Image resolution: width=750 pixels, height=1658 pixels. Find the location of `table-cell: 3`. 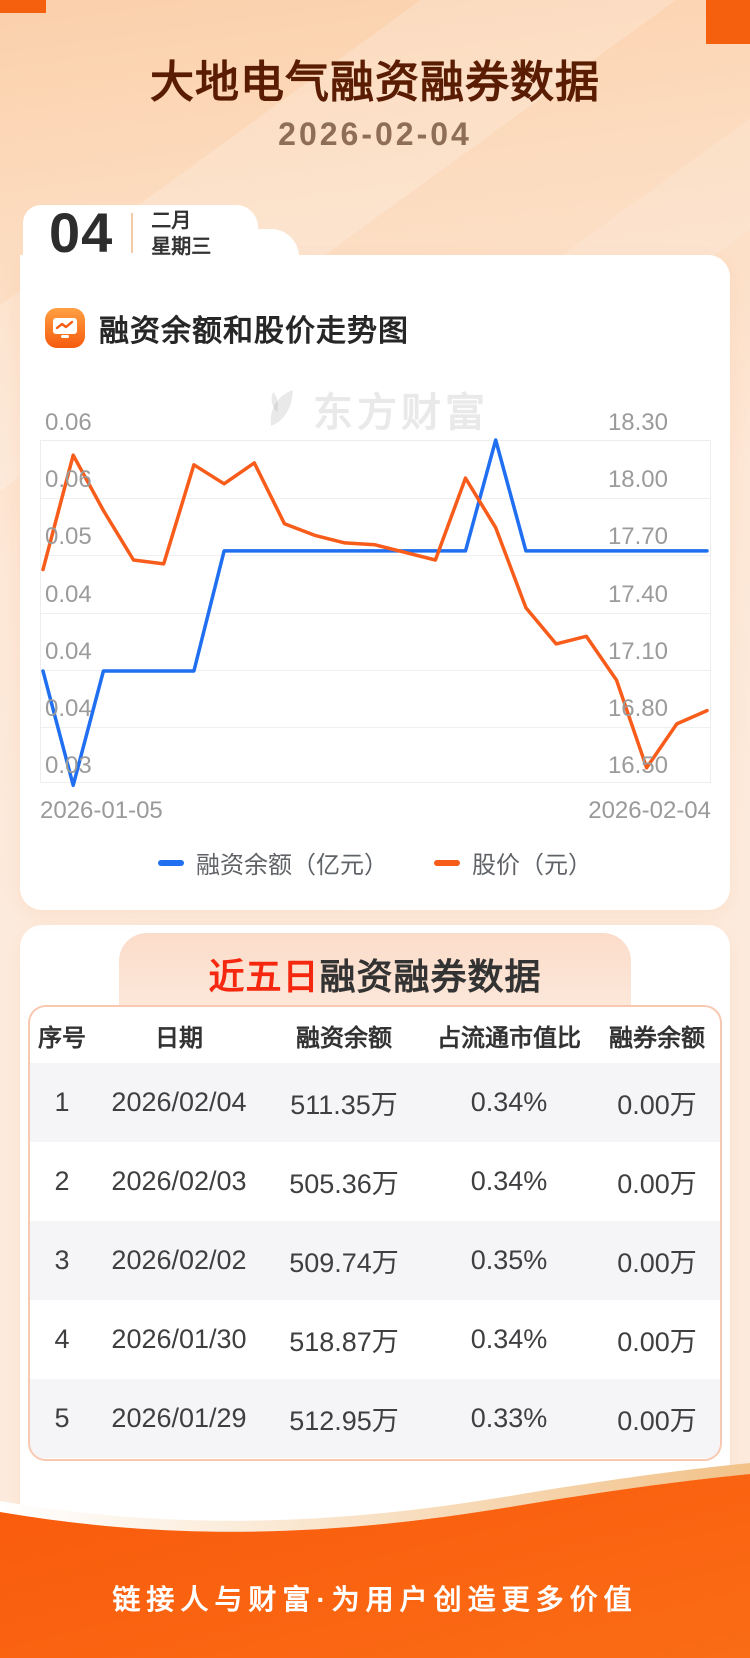

table-cell: 3 is located at coordinates (62, 1260).